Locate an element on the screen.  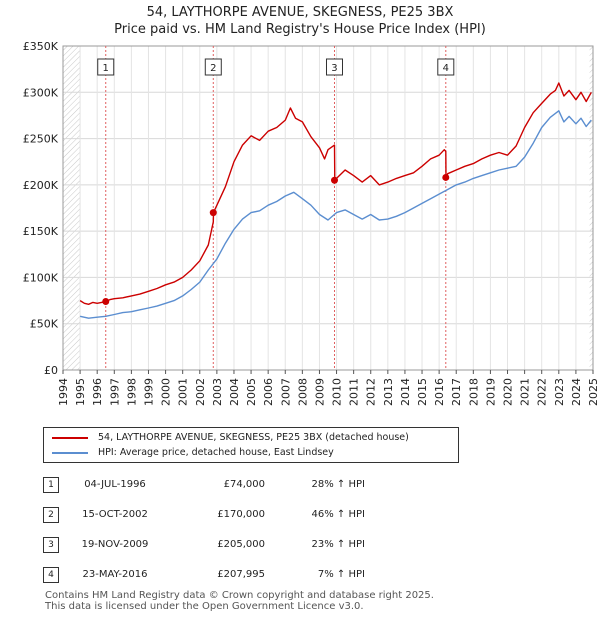
sale-date: 19-NOV-2009 is located at coordinates (115, 544).